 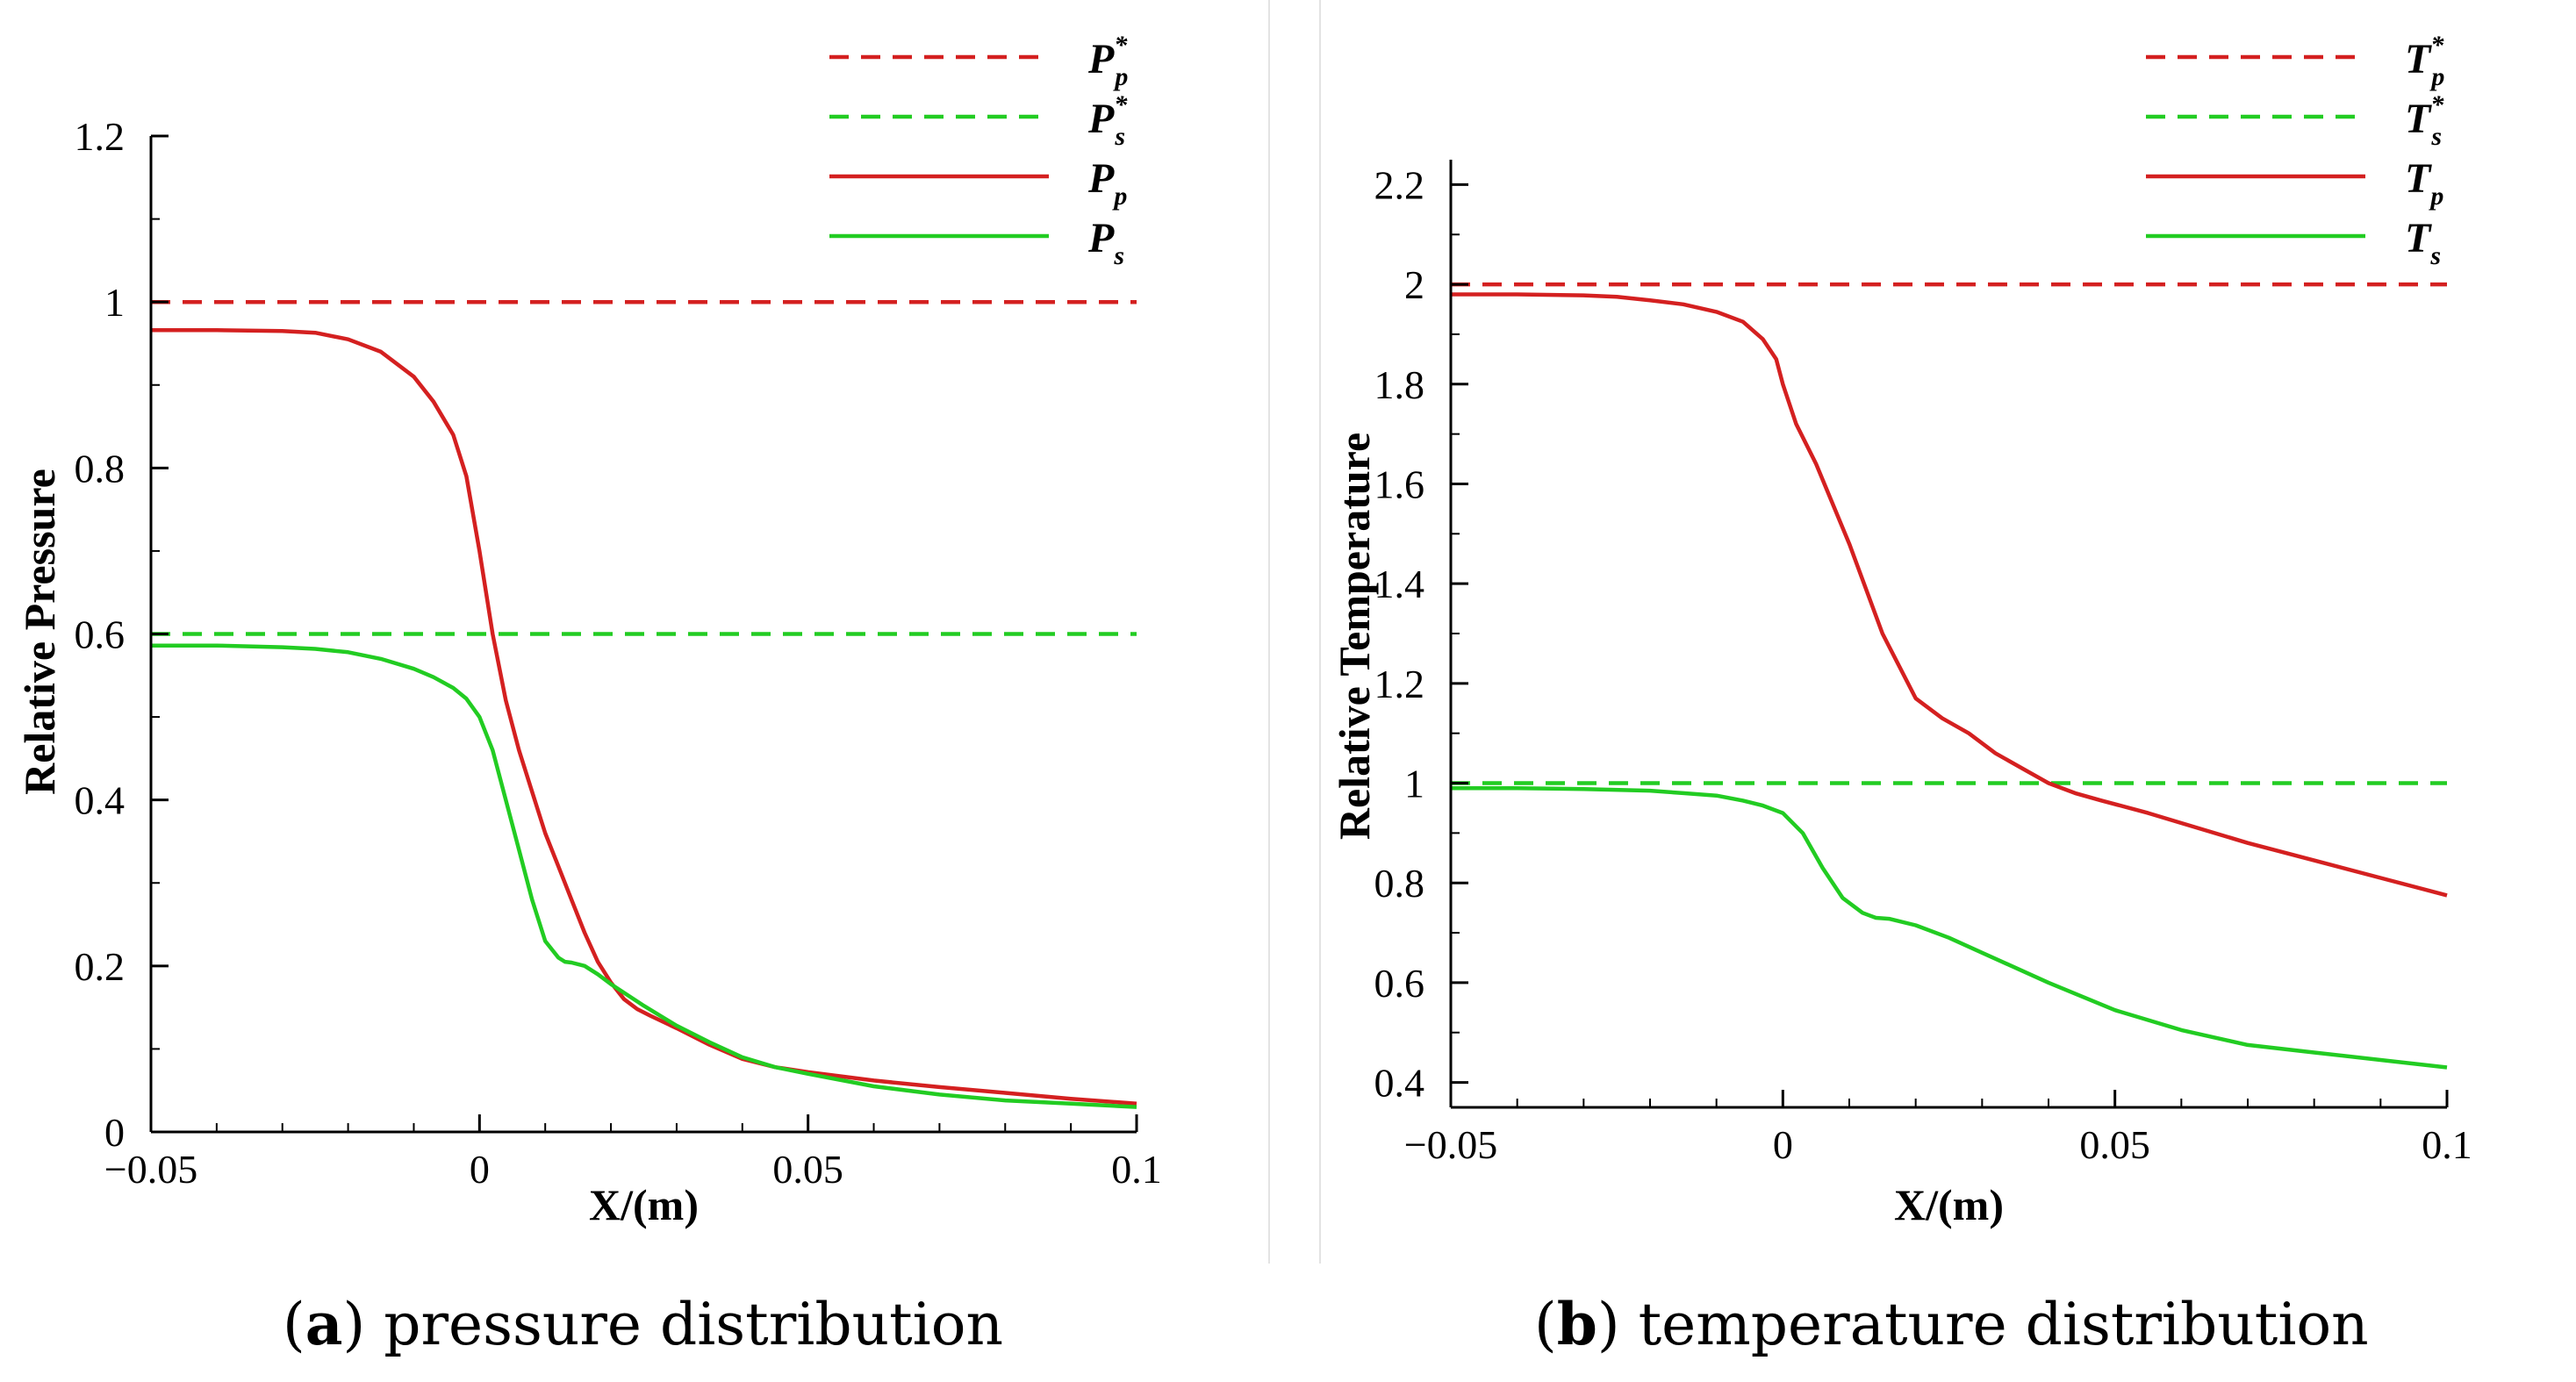 What do you see at coordinates (1576, 1324) in the screenshot?
I see `caption-letter: b` at bounding box center [1576, 1324].